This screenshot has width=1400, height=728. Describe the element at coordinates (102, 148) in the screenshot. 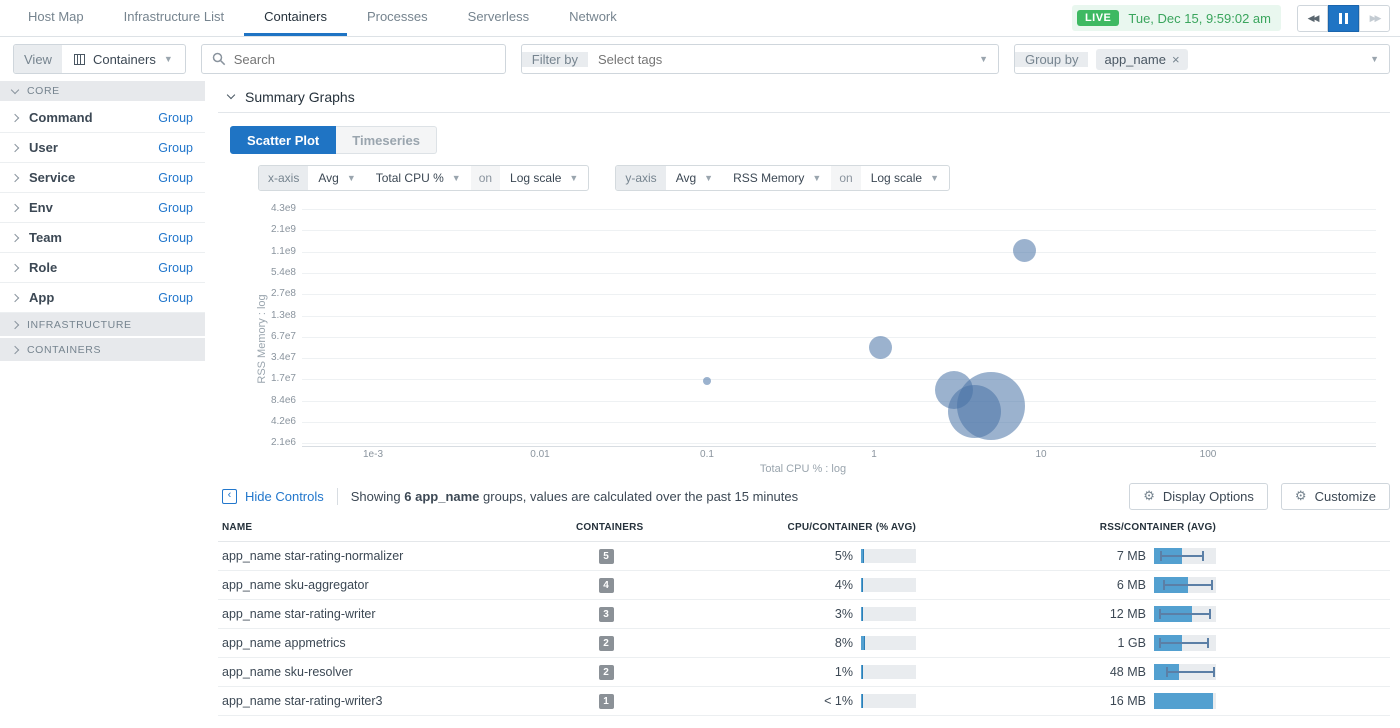

I see `sidebar-item-user: User Group` at that location.